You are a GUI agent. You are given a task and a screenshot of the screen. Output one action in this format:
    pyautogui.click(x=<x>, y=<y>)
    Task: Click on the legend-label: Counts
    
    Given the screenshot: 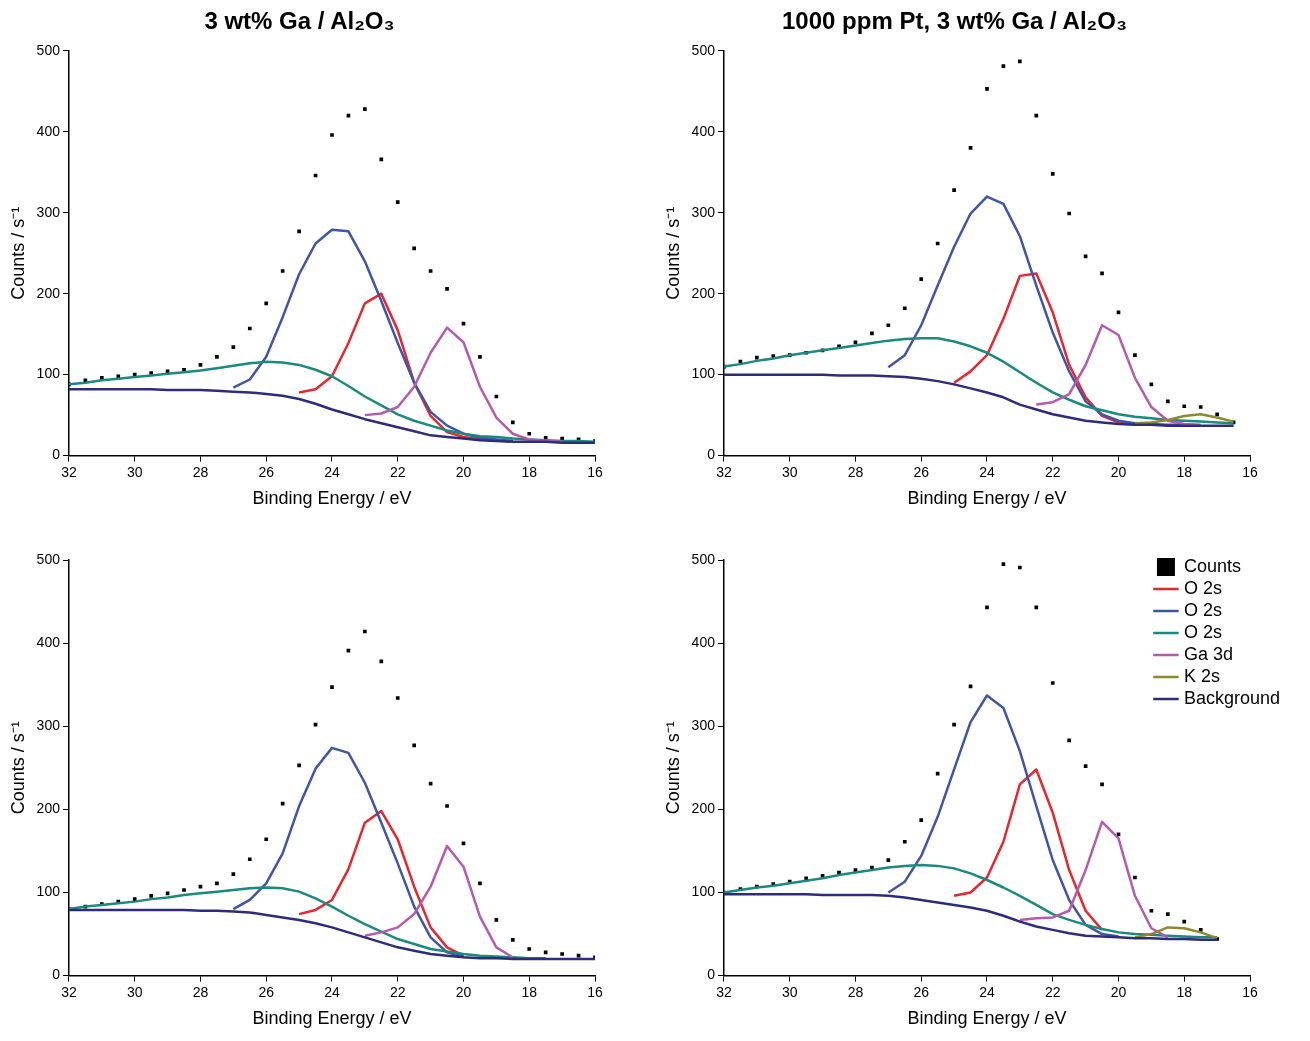 What is the action you would take?
    pyautogui.click(x=1212, y=565)
    